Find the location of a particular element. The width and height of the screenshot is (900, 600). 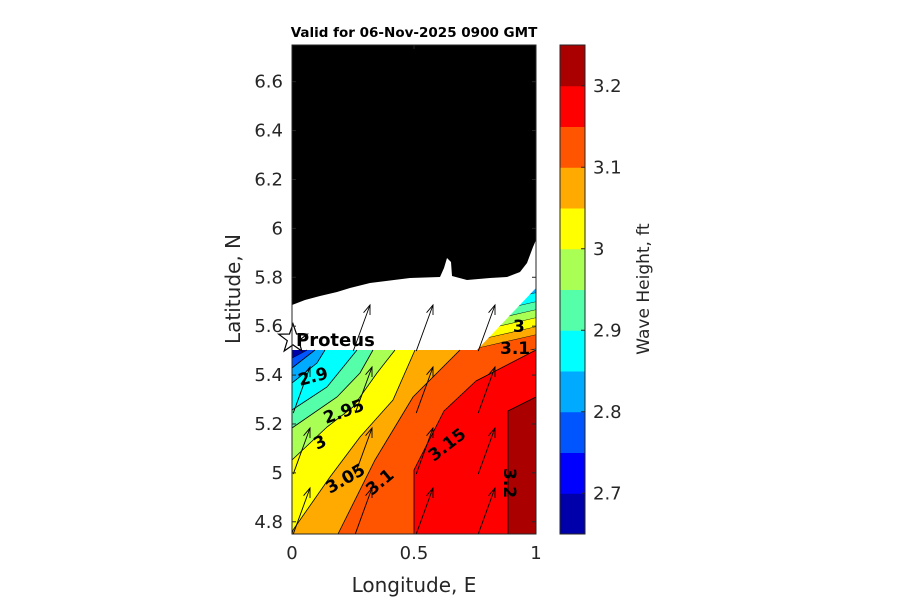

y-tick-label: 5 is located at coordinates (277, 473).